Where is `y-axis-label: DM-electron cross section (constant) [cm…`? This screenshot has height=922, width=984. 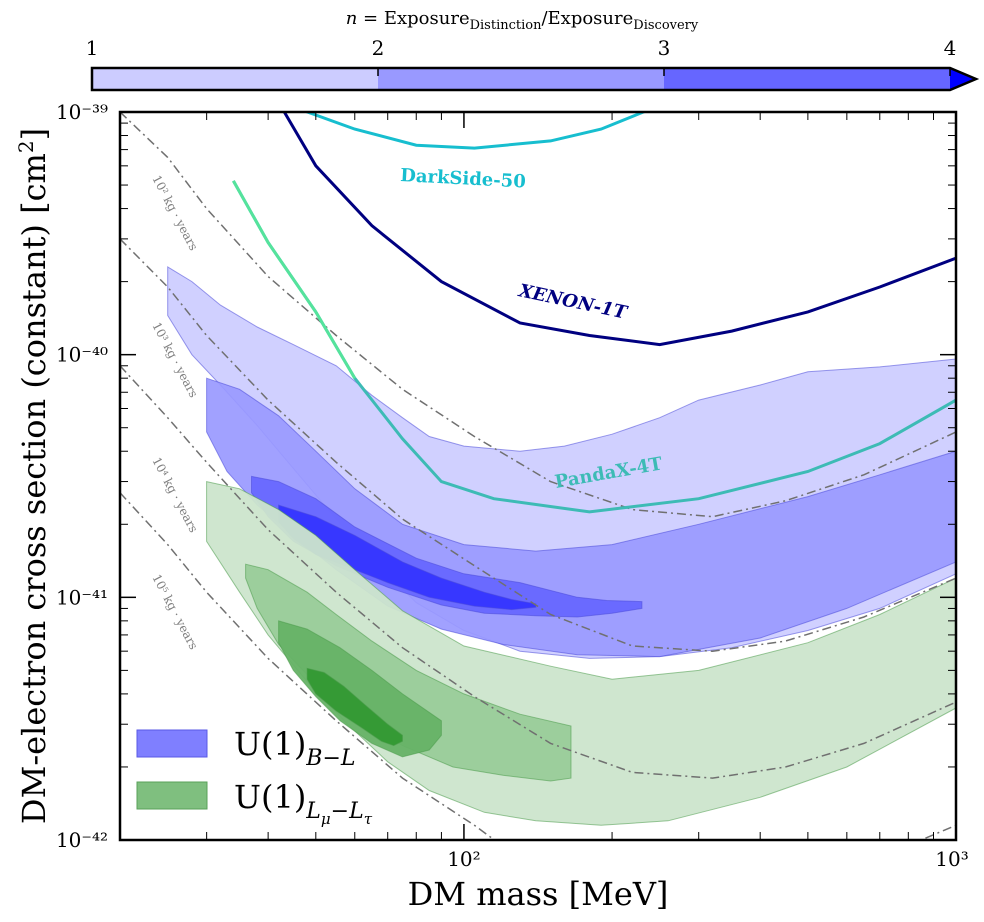 y-axis-label: DM-electron cross section (constant) [cm… is located at coordinates (33, 476).